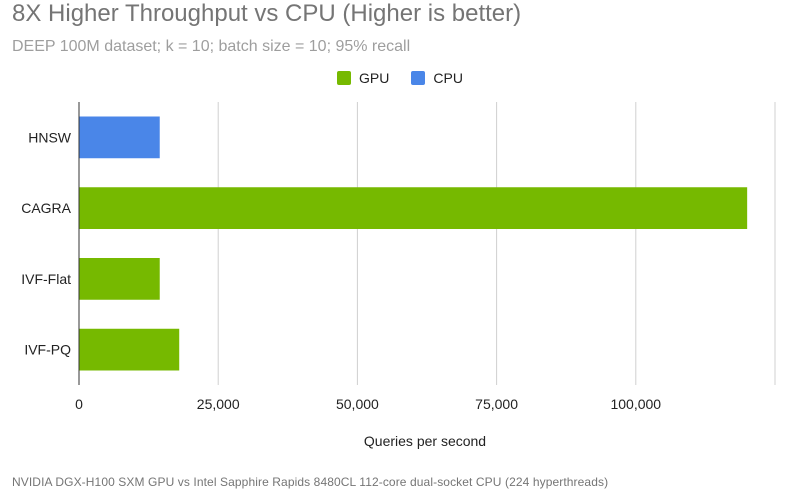 This screenshot has height=503, width=800. What do you see at coordinates (374, 78) in the screenshot?
I see `legend-label-gpu: GPU` at bounding box center [374, 78].